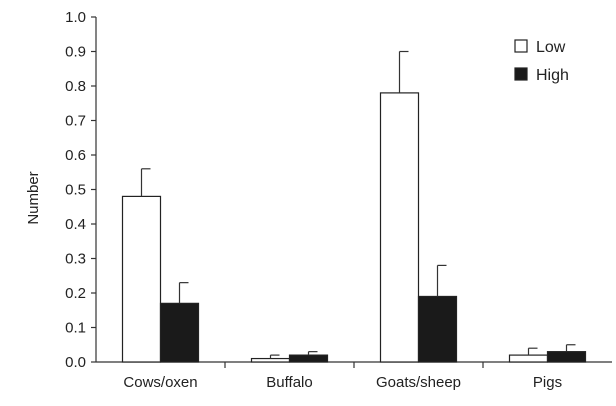  What do you see at coordinates (33, 197) in the screenshot?
I see `y-axis-label: Number` at bounding box center [33, 197].